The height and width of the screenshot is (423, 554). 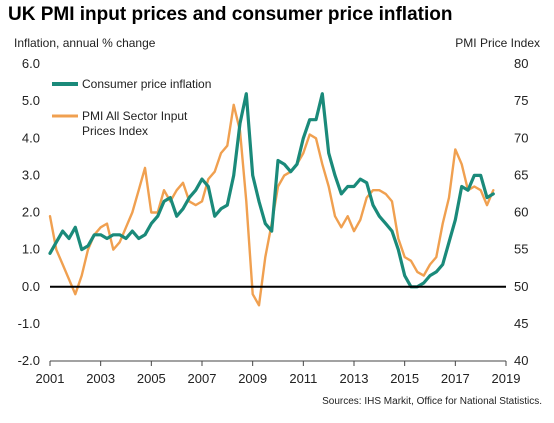 I want to click on y-left-tick-label: -2.0, so click(x=29, y=360).